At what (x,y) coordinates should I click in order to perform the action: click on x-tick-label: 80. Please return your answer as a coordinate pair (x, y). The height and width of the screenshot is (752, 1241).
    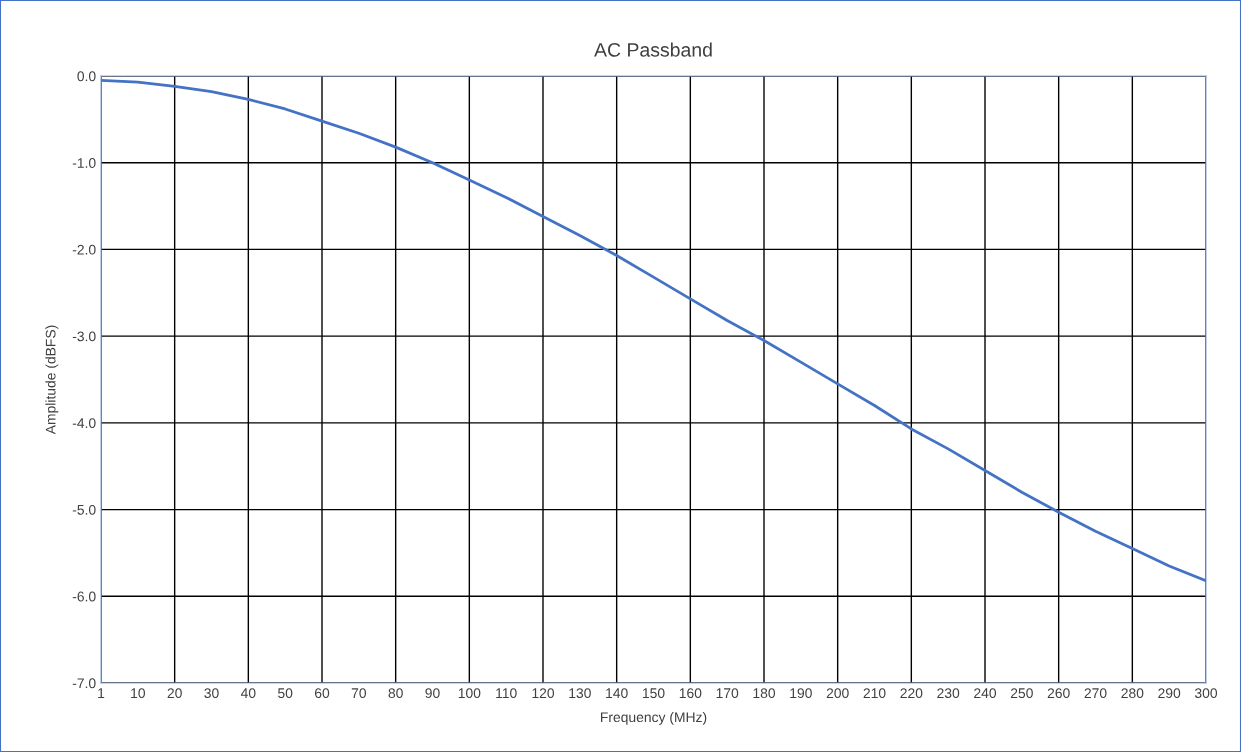
    Looking at the image, I should click on (395, 693).